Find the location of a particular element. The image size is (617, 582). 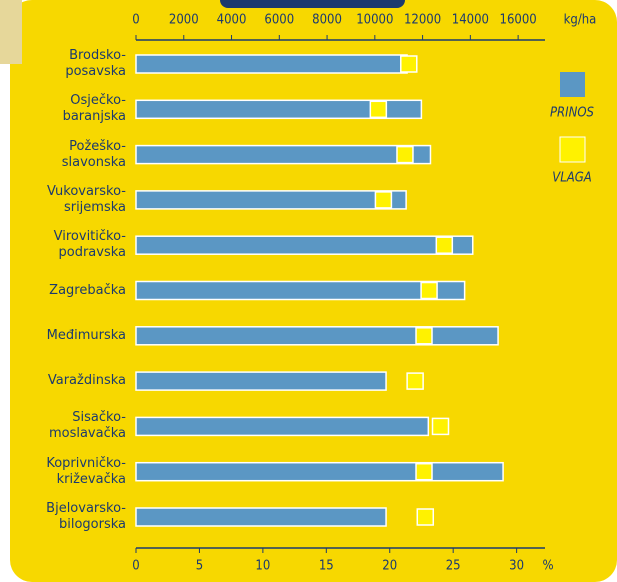

x-tick-label: 2000 is located at coordinates (184, 20).